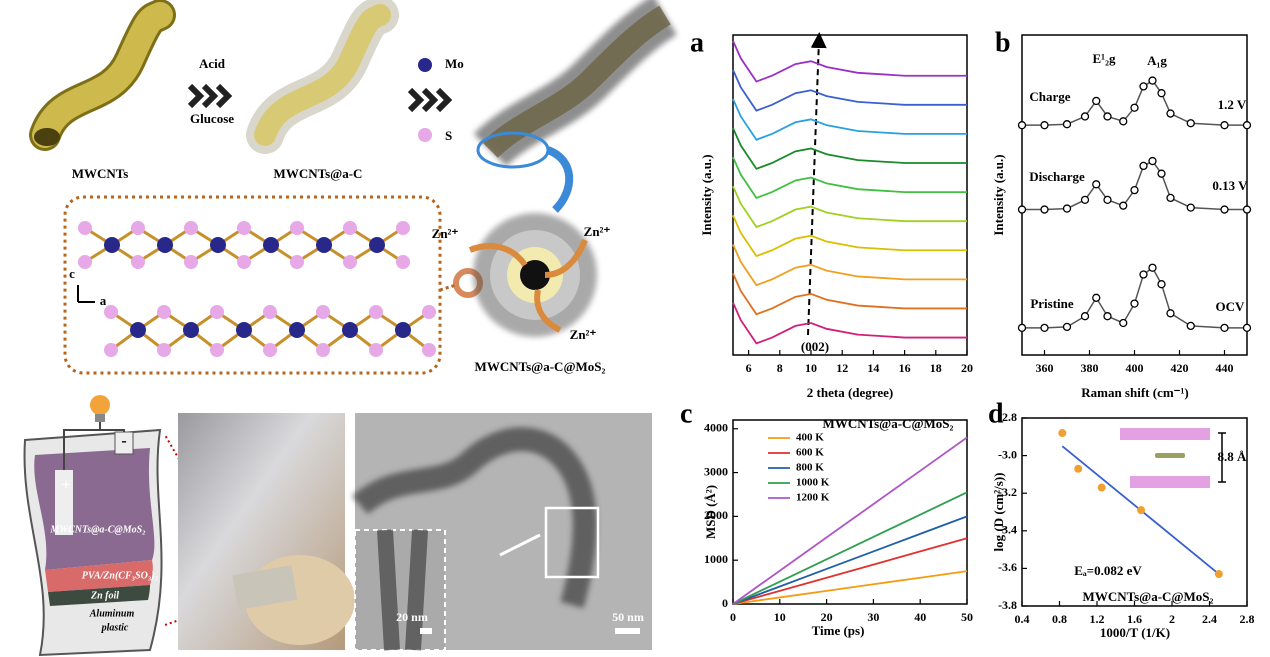  What do you see at coordinates (320, 98) in the screenshot?
I see `chevrons` at bounding box center [320, 98].